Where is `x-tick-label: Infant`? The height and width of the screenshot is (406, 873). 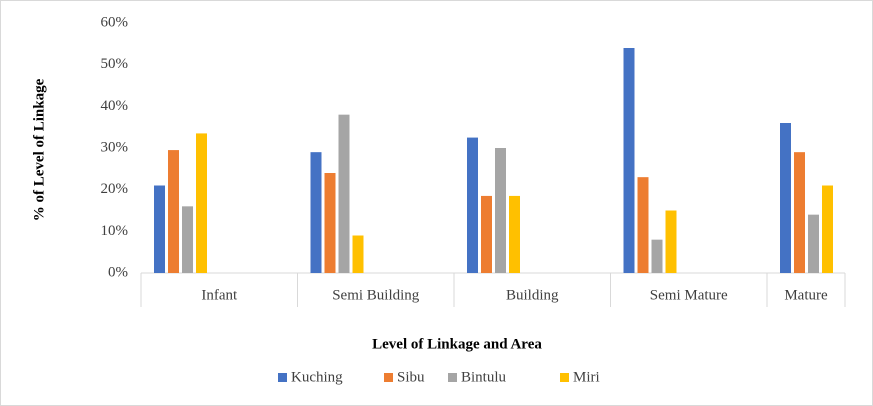
x-tick-label: Infant is located at coordinates (219, 295).